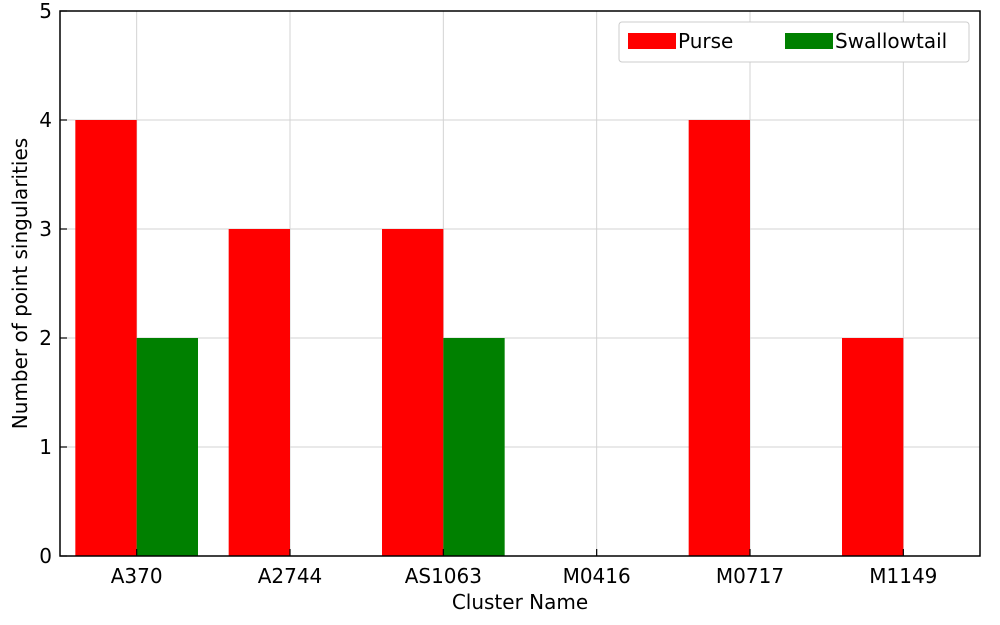 Image resolution: width=1000 pixels, height=625 pixels. I want to click on x-tick-label: A2744, so click(290, 576).